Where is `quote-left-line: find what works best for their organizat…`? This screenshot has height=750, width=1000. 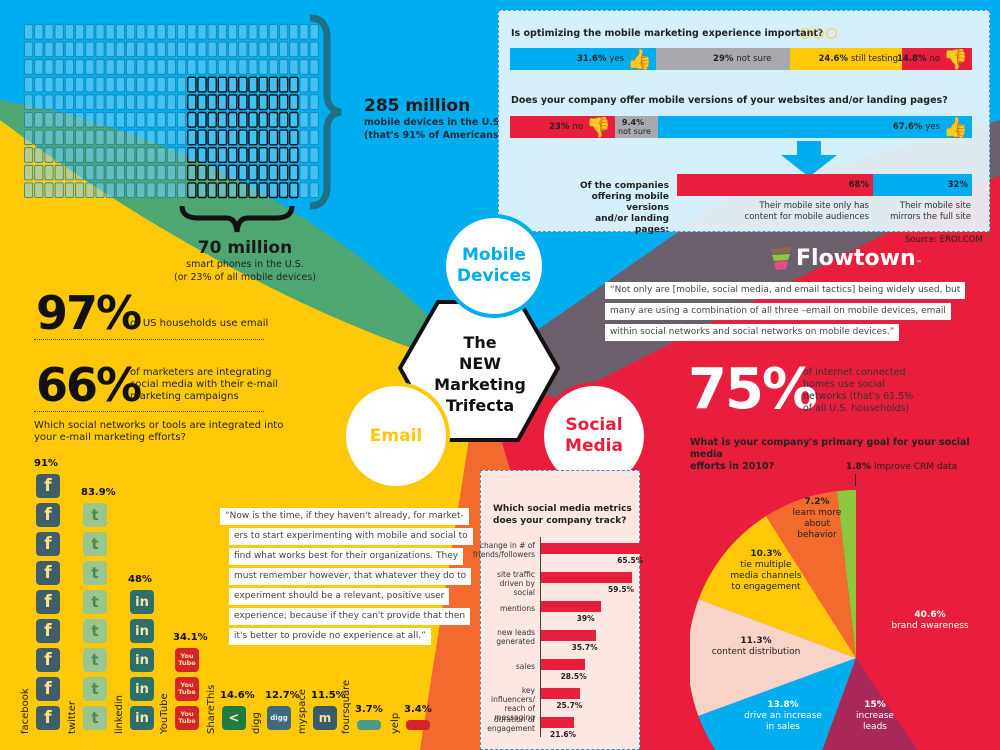 quote-left-line: find what works best for their organizat… is located at coordinates (346, 556).